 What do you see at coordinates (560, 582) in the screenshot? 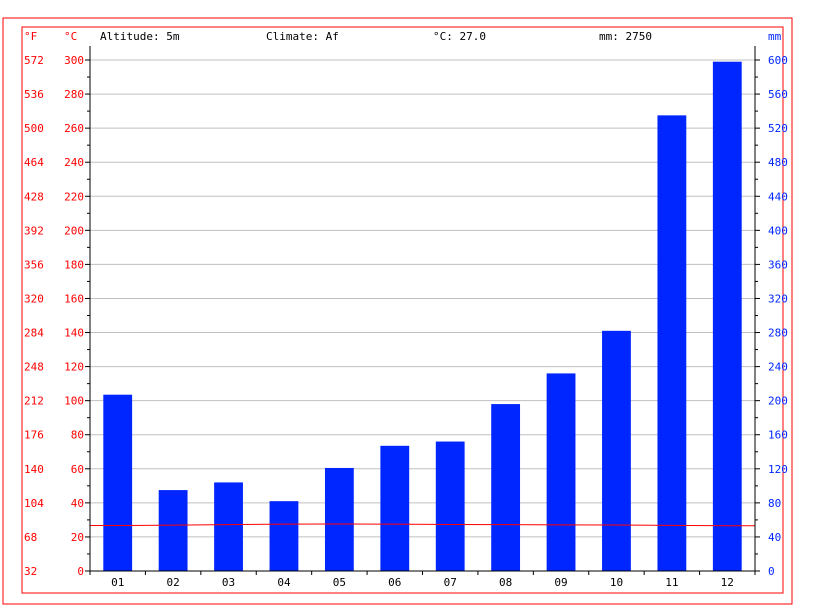
I see `month-label: 09` at bounding box center [560, 582].